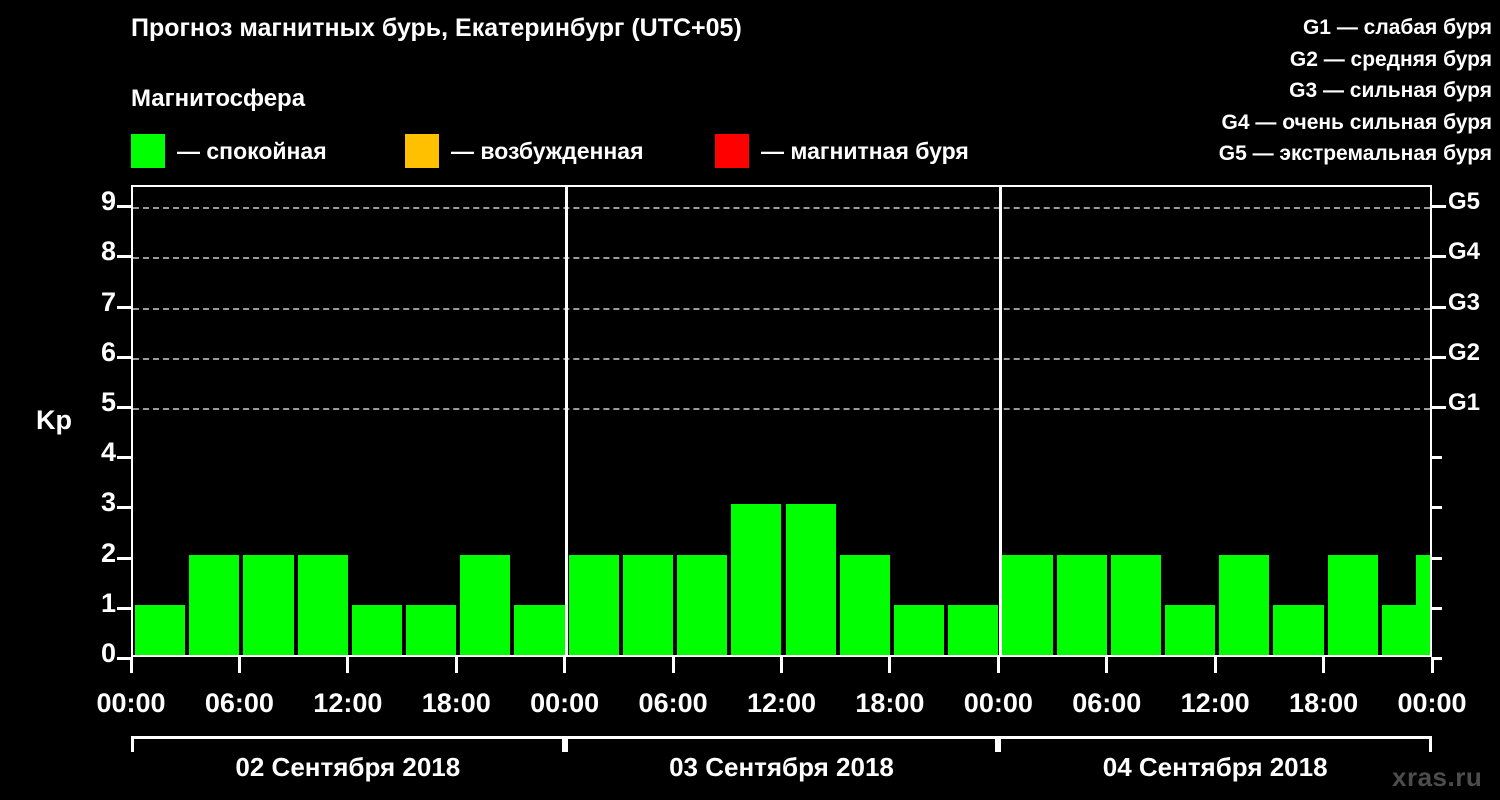  Describe the element at coordinates (108, 401) in the screenshot. I see `y-axis-tick-label: 5` at that location.